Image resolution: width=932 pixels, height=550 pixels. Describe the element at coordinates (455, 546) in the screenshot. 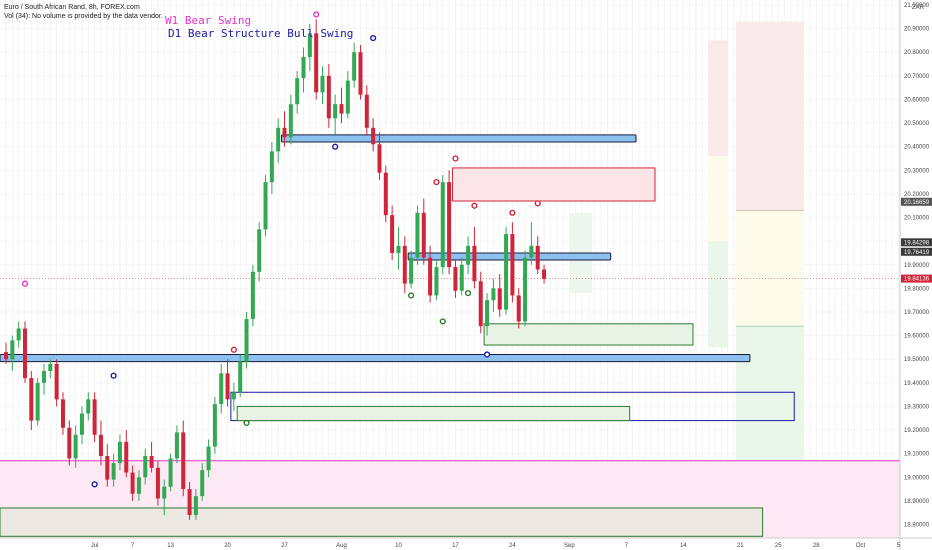

I see `x-tick-label: 17` at that location.